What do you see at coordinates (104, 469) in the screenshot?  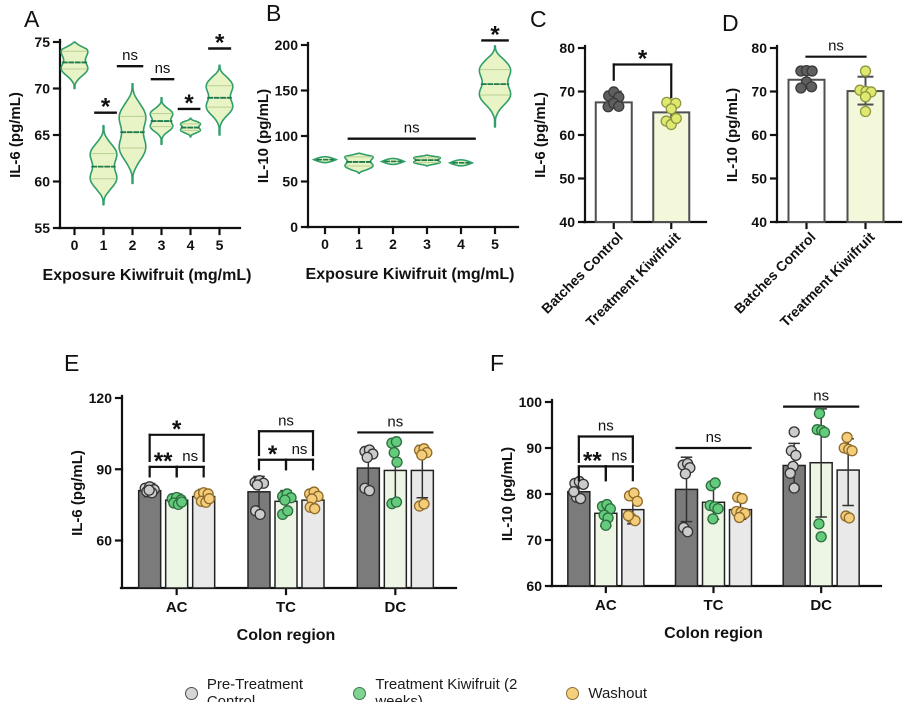 I see `svg-text: 90` at bounding box center [104, 469].